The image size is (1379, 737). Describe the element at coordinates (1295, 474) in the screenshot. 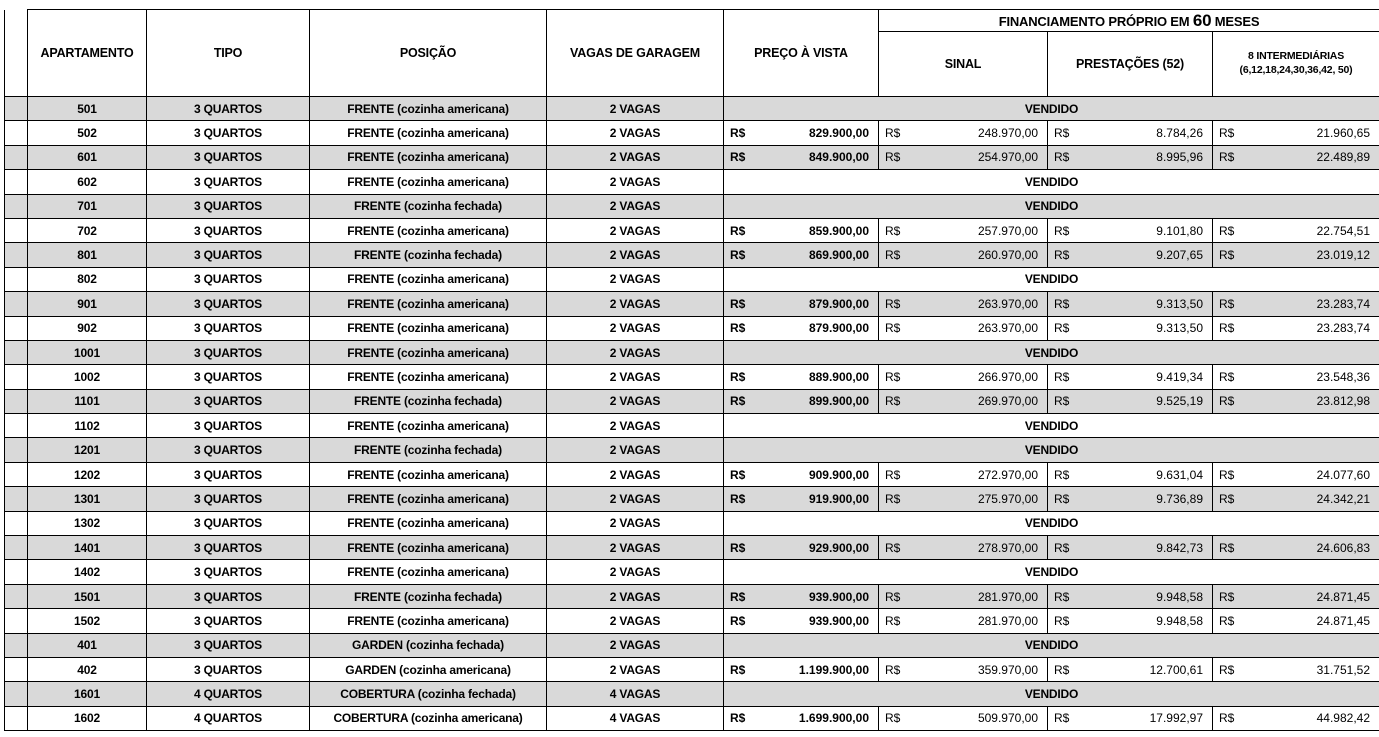

I see `cell-intermediarias: R$ 24.077,60` at that location.